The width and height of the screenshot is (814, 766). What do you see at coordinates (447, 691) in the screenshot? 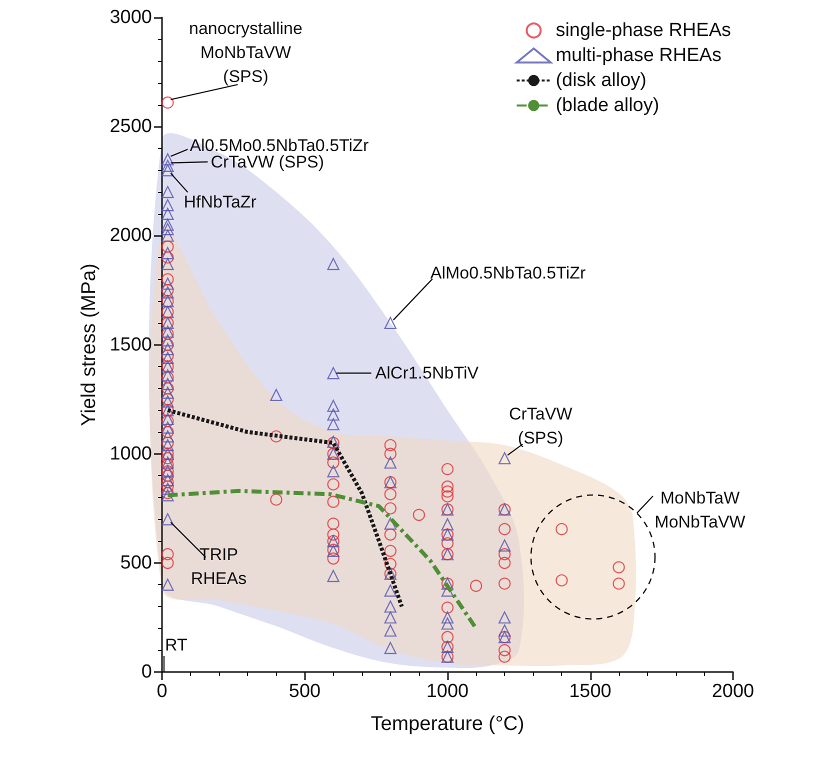
I see `x-tick-label: 1000` at bounding box center [447, 691].